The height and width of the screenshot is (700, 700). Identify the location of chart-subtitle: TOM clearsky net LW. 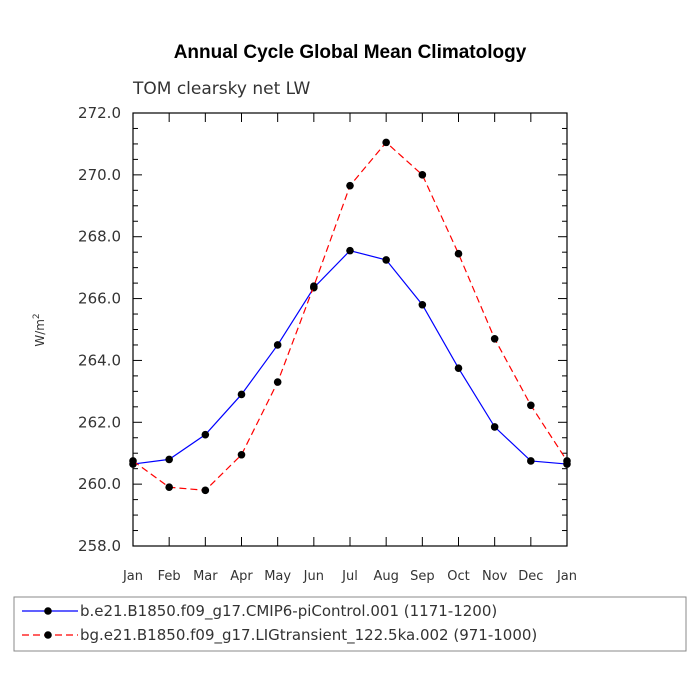
(221, 89).